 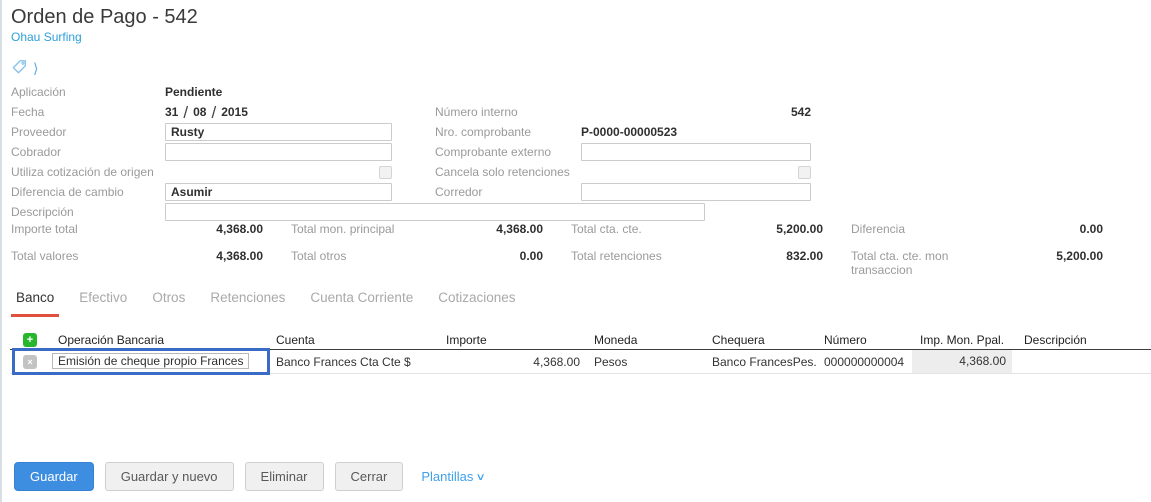 I want to click on cell-importe: 4,368.00, so click(x=556, y=361).